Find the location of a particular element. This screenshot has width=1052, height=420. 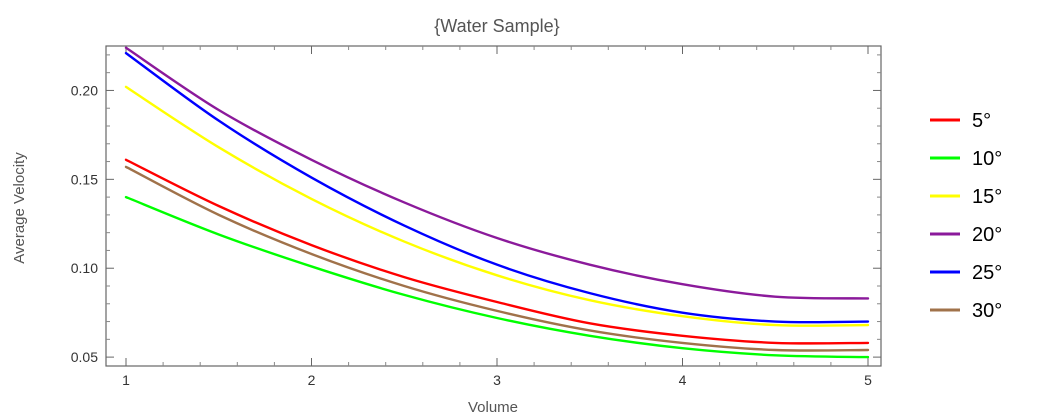

x-tick-label: 3 is located at coordinates (497, 380).